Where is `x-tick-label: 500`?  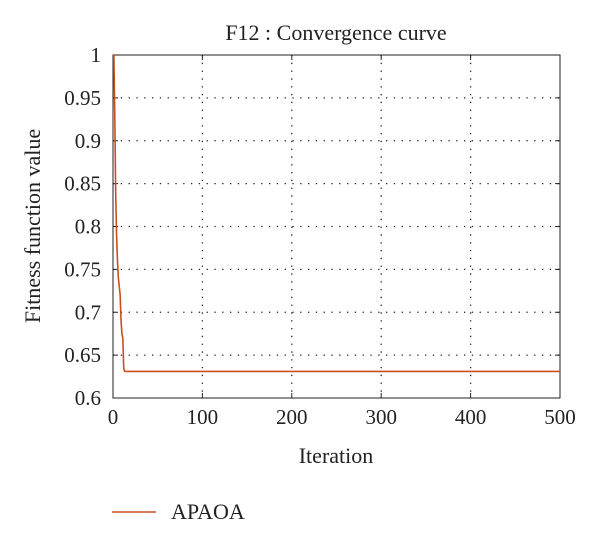
x-tick-label: 500 is located at coordinates (560, 417).